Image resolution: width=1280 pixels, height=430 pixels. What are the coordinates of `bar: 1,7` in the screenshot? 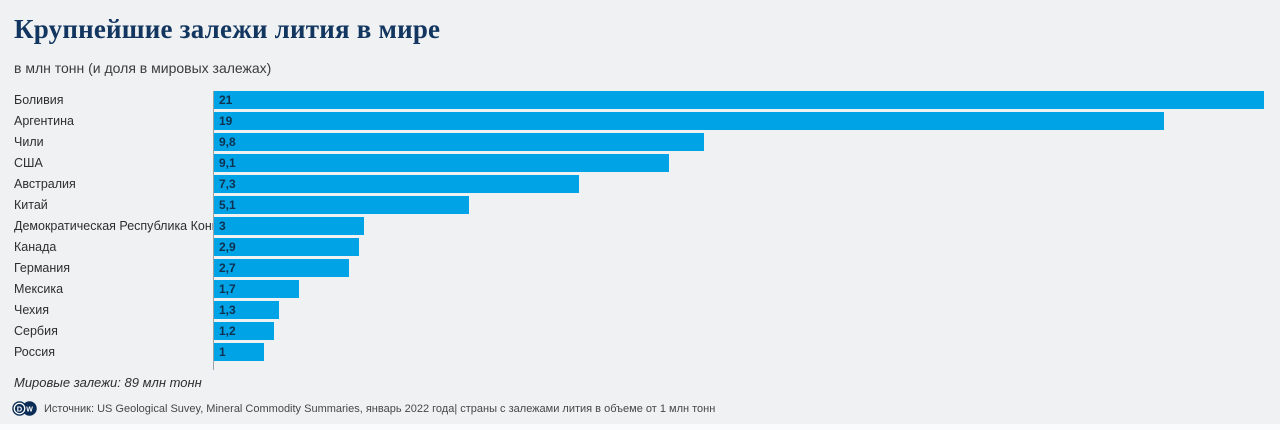 It's located at (256, 289).